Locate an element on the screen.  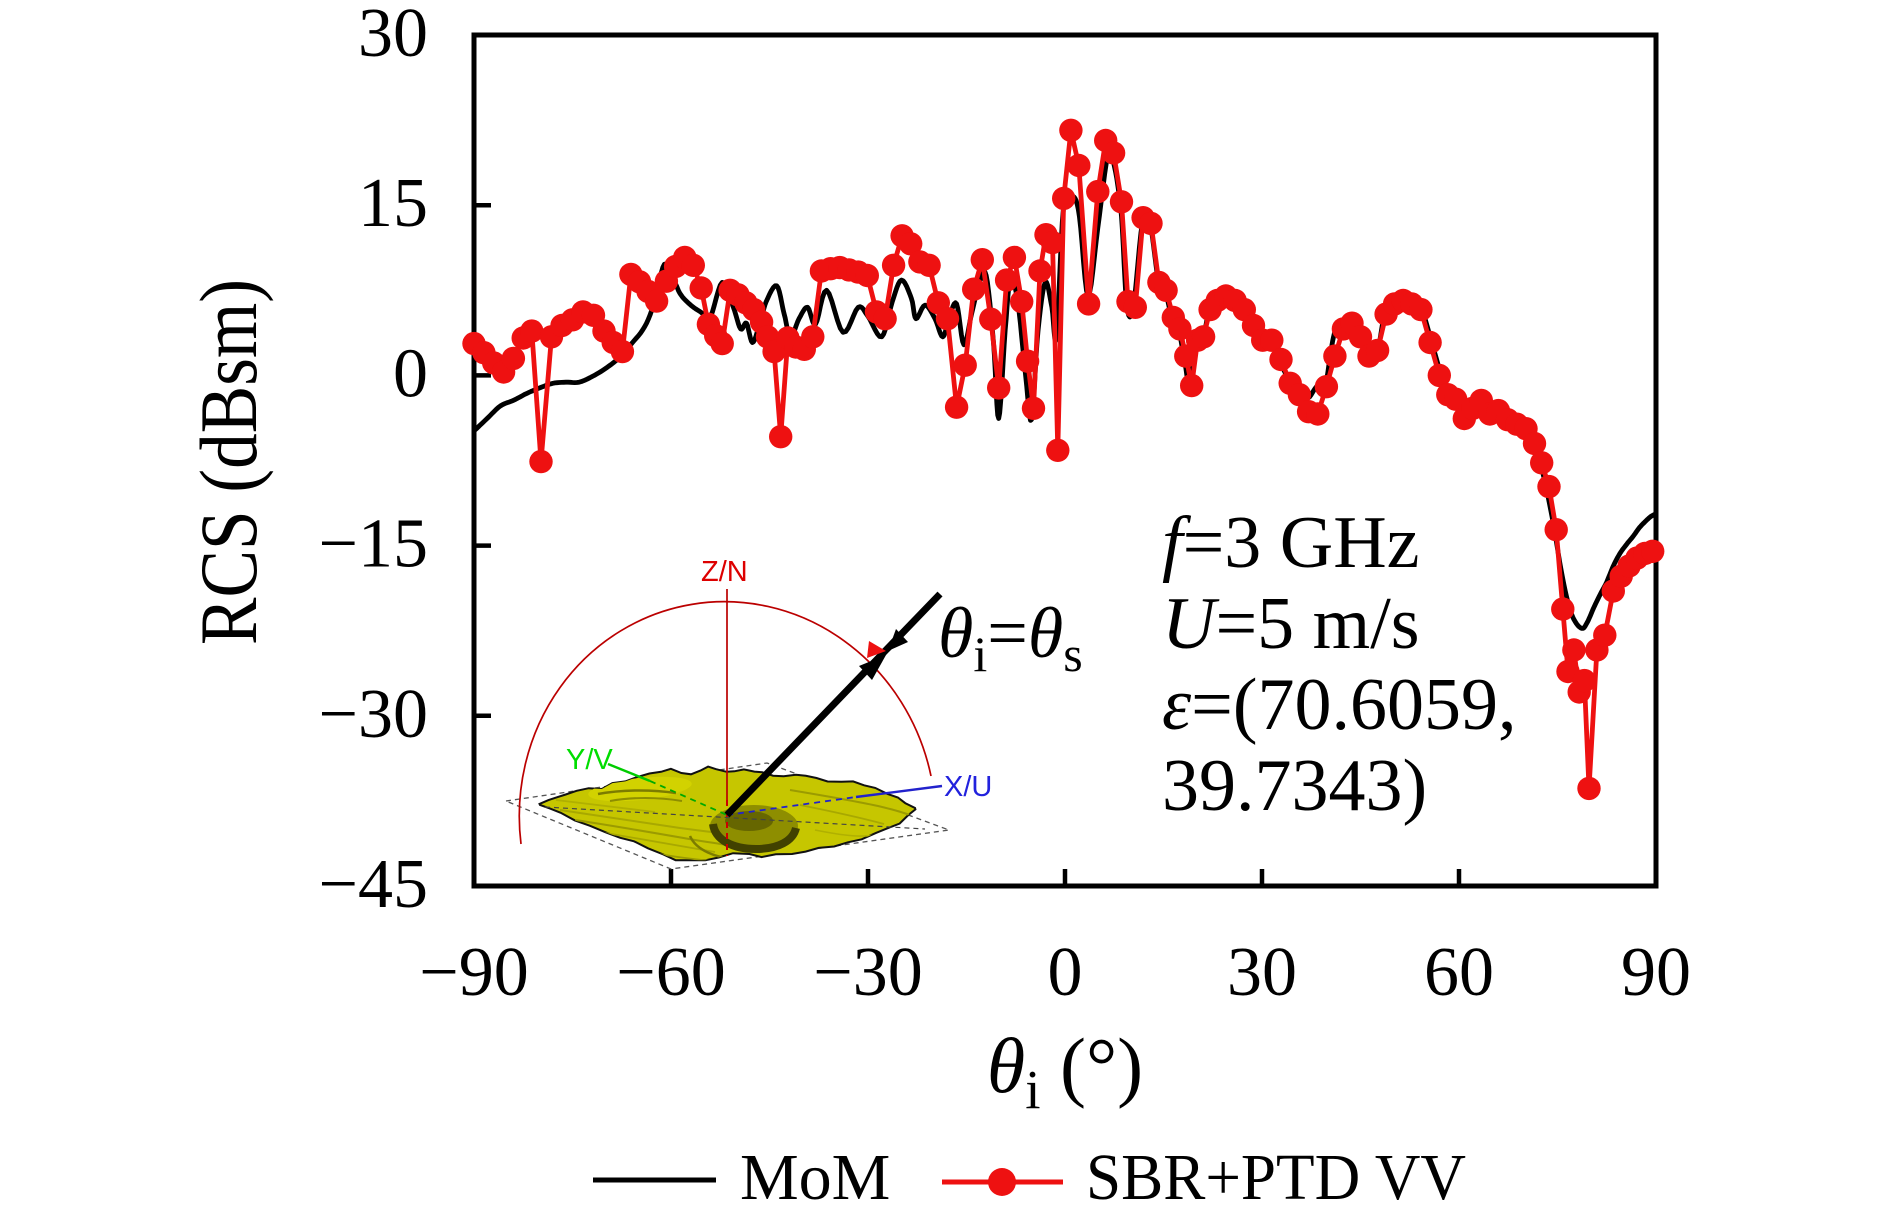
svg-text: −45 is located at coordinates (373, 884).